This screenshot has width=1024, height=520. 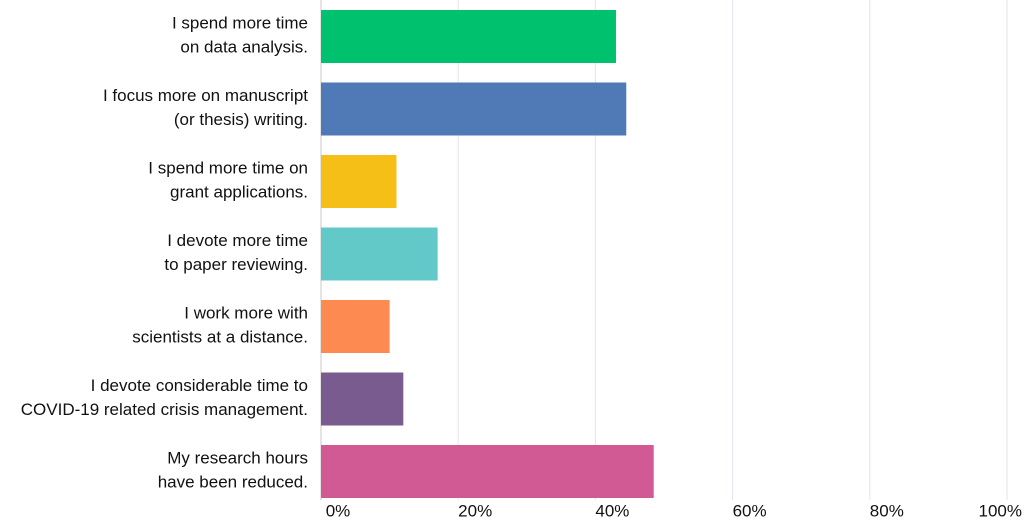 What do you see at coordinates (246, 312) in the screenshot?
I see `y-tick-label: I work more with` at bounding box center [246, 312].